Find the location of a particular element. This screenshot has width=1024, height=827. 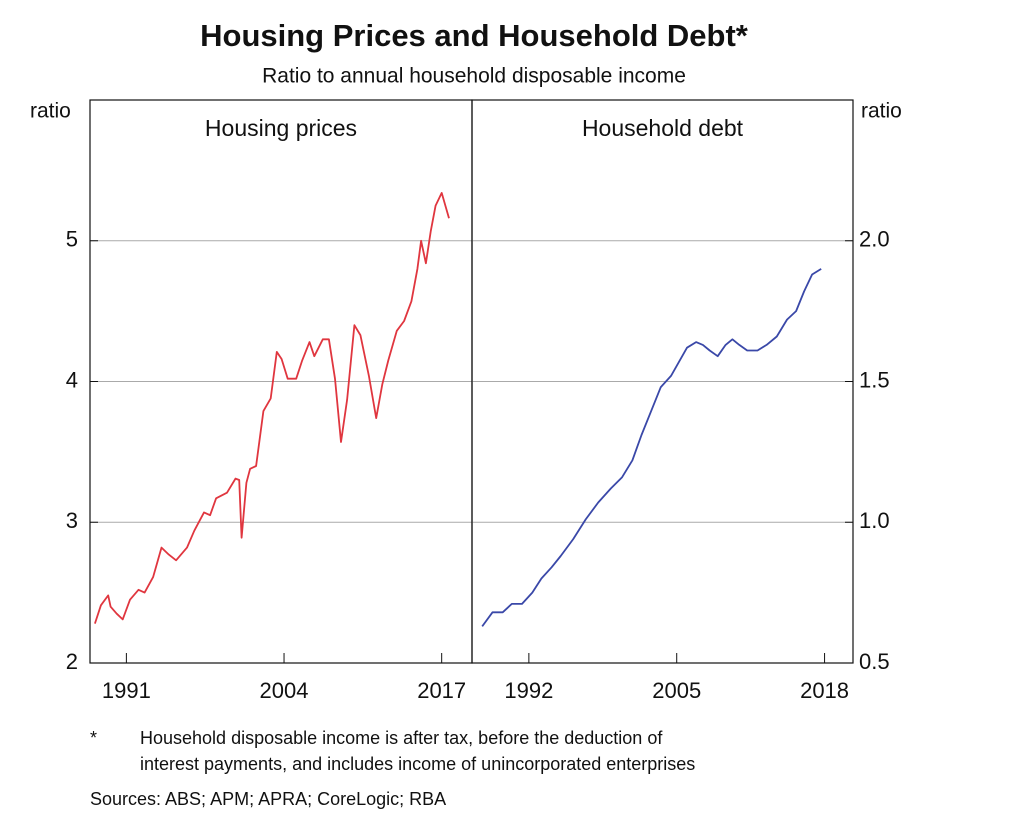

y-tick-label: 2.0 is located at coordinates (874, 239).